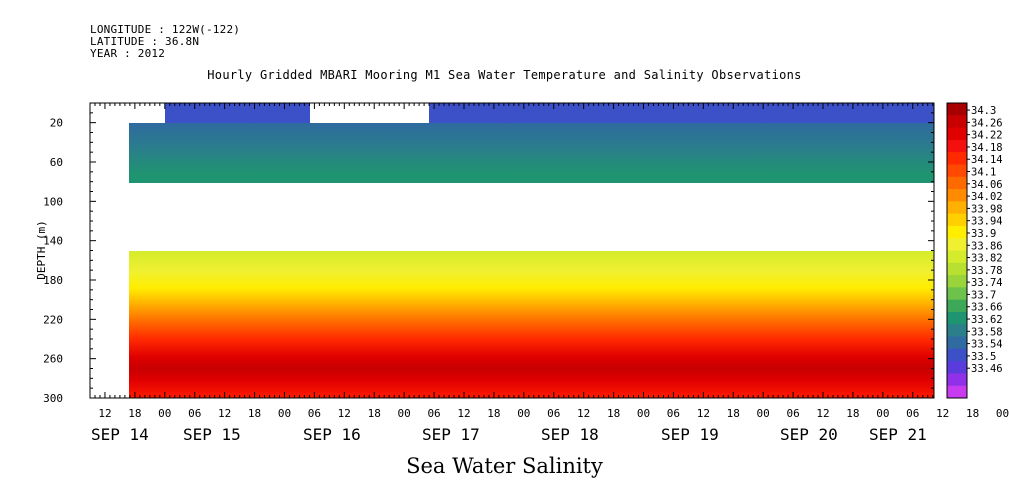 The image size is (1009, 504). I want to click on y-tick-label: 180, so click(53, 280).